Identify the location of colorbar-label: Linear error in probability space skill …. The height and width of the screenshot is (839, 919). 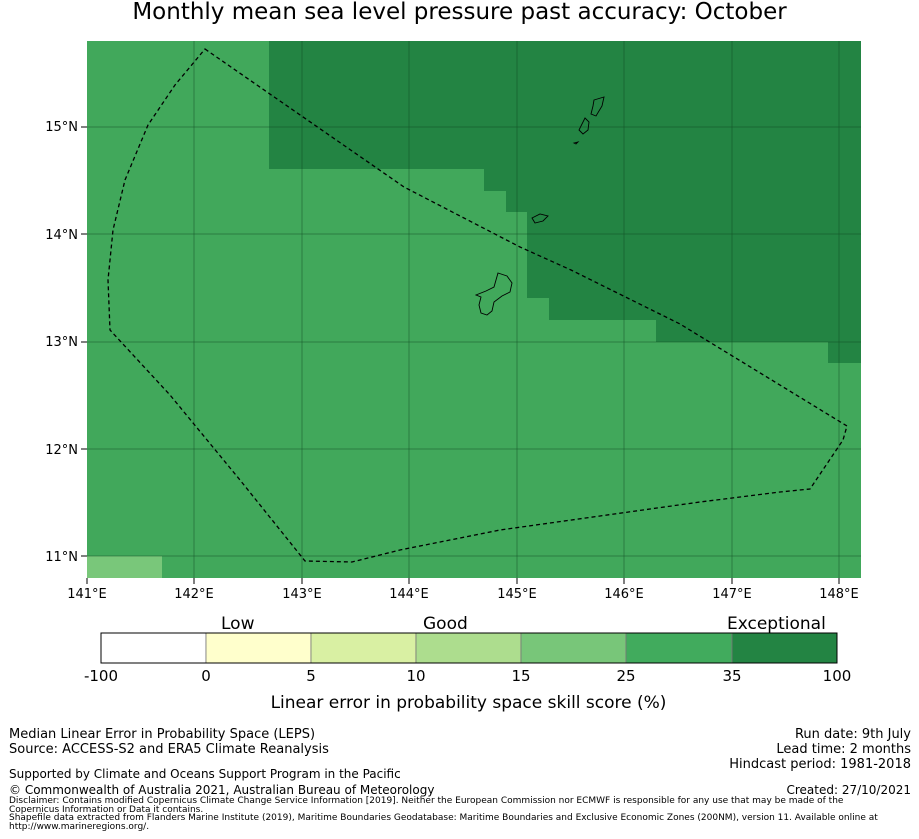
(468, 703).